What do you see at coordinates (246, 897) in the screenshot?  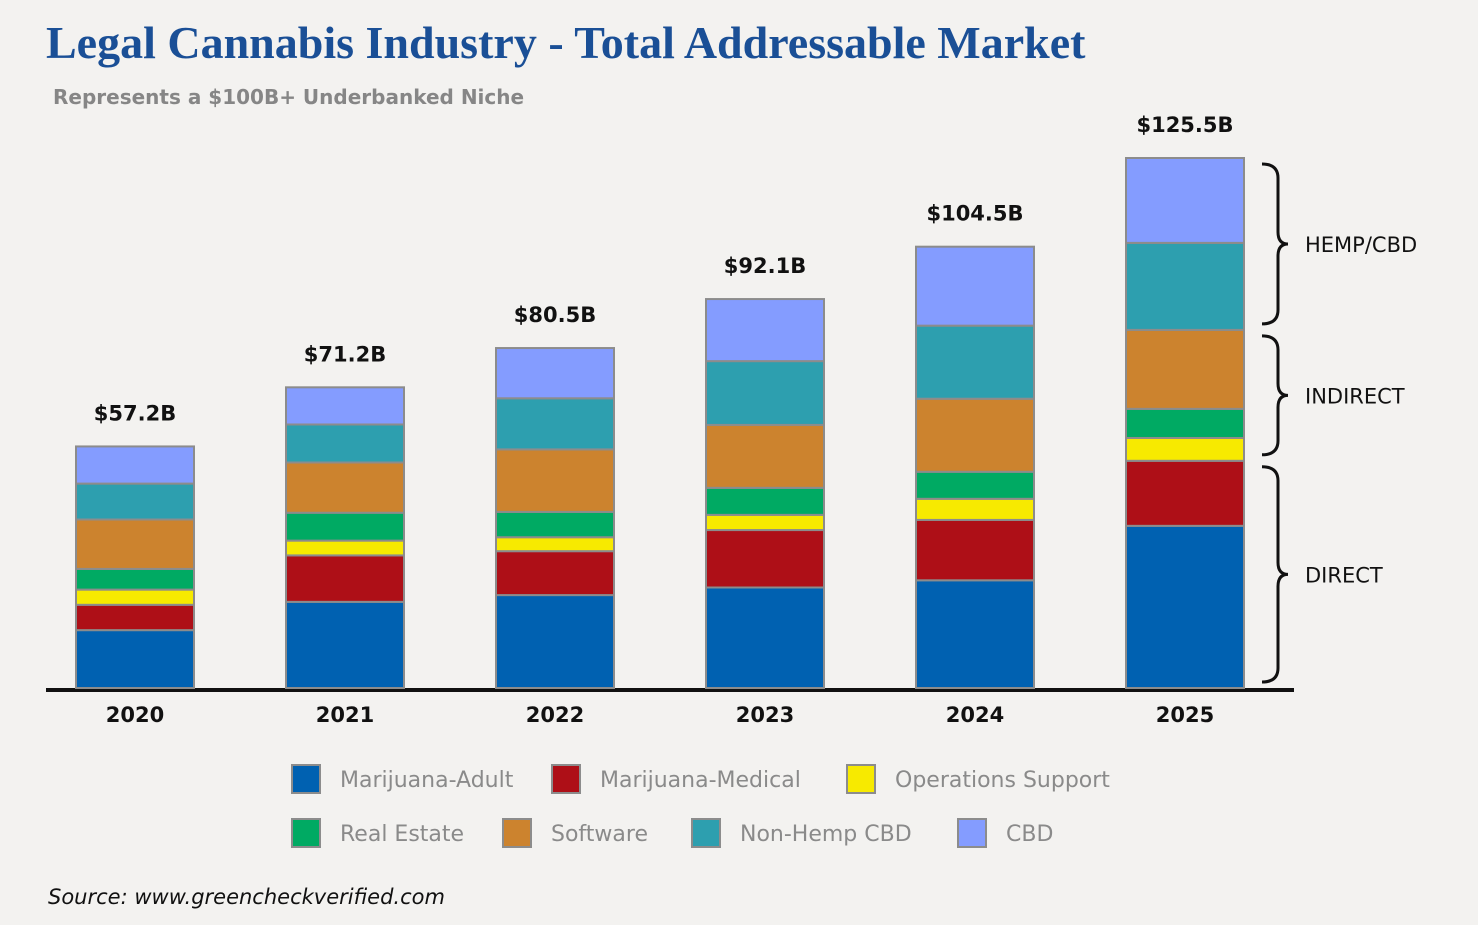 I see `source: Source: www.greencheckverified.com` at bounding box center [246, 897].